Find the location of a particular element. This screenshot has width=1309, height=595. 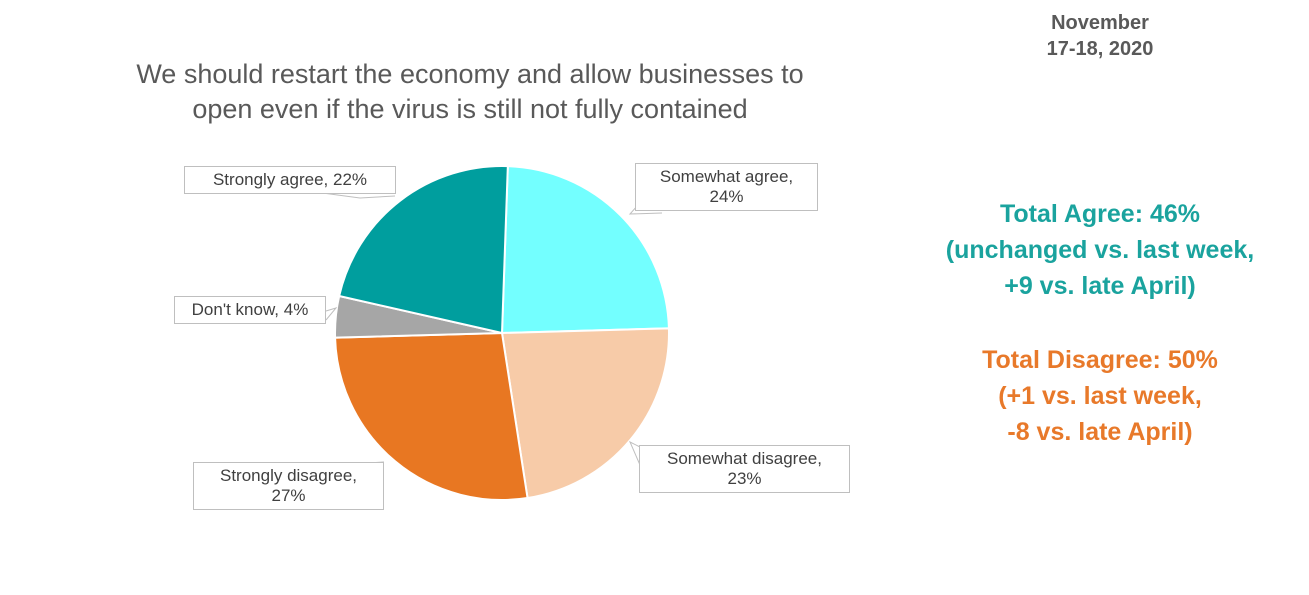

pie-slice-strongly-agree is located at coordinates (423, 250).